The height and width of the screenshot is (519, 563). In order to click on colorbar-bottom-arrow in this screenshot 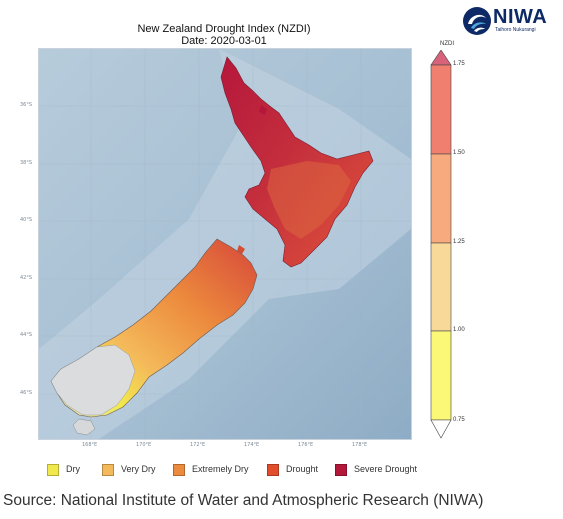, I will do `click(441, 429)`.